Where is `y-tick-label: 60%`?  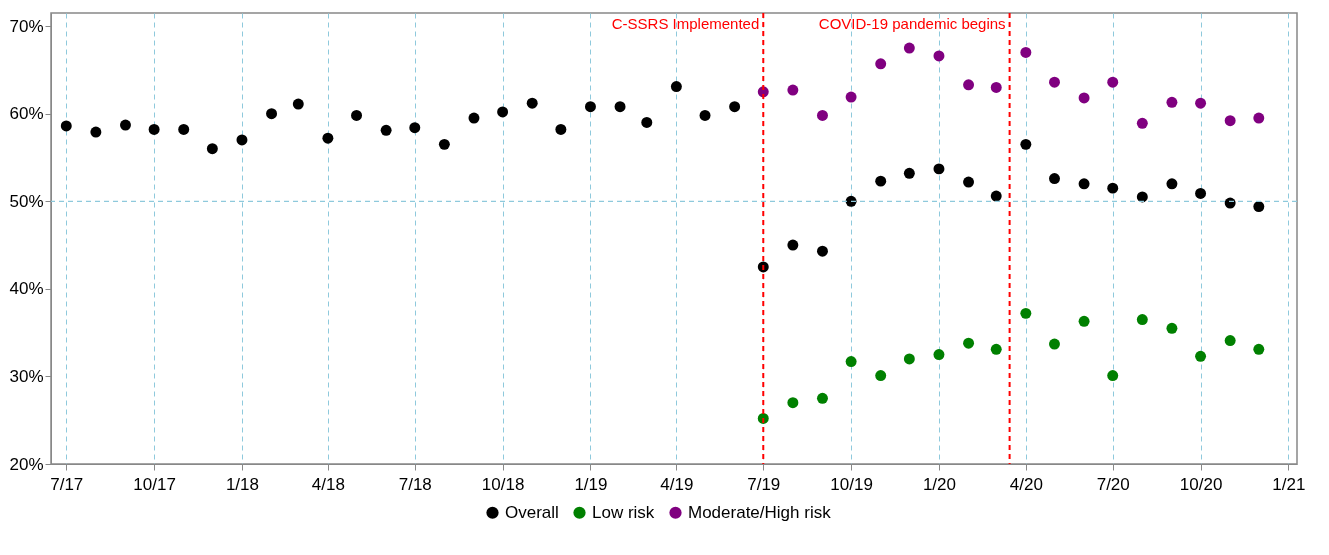 y-tick-label: 60% is located at coordinates (26, 114).